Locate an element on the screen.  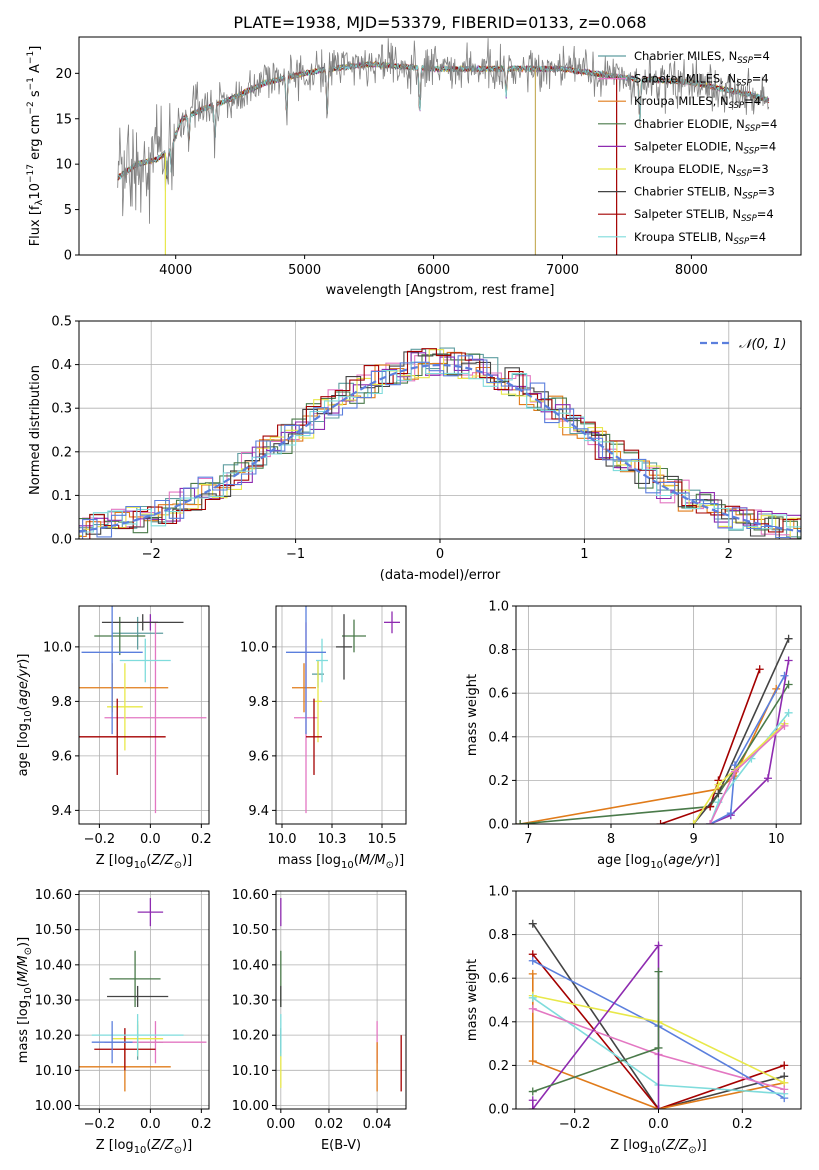
mass_vs_Z-marks is located at coordinates (143, 995).